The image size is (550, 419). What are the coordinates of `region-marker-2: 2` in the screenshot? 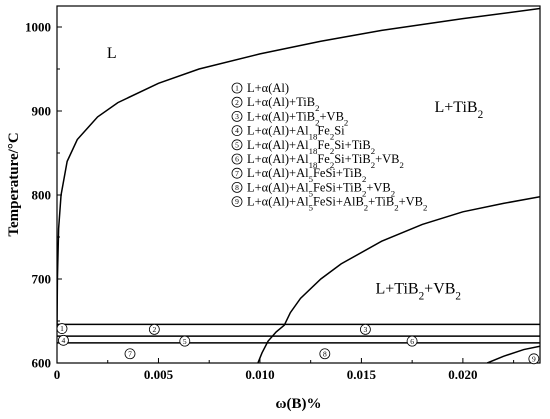 It's located at (154, 329).